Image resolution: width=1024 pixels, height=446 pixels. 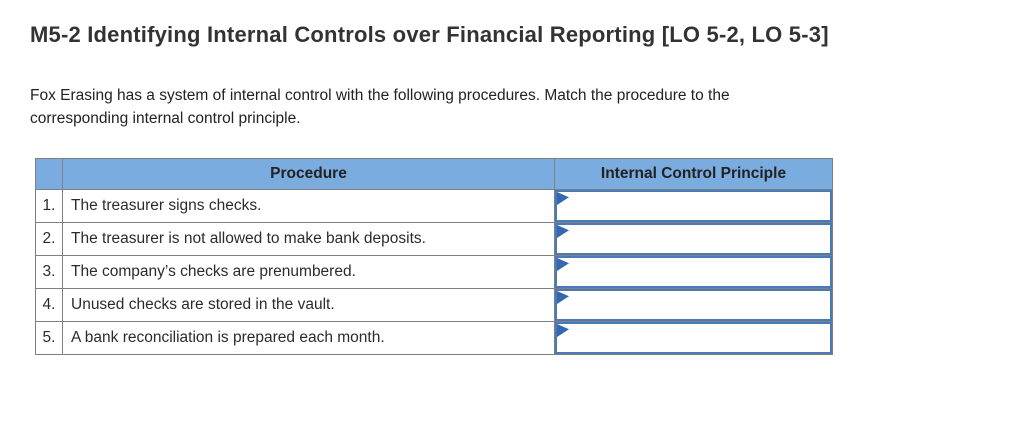 I want to click on principle-dropdown-row5, so click(x=693, y=338).